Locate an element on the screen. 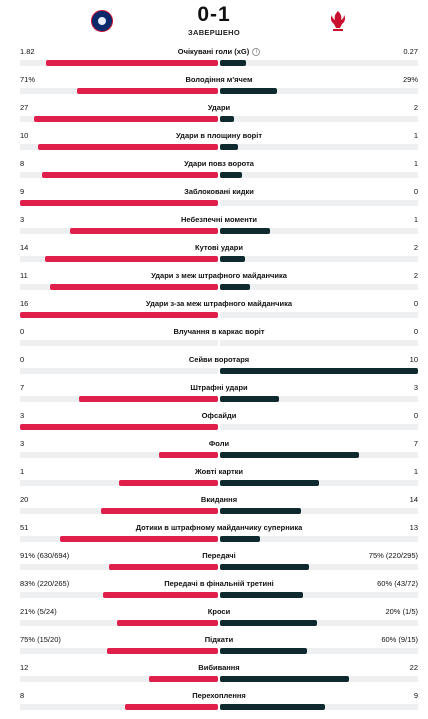 This screenshot has height=719, width=428. stat-name: Очікувані голи (xG) i is located at coordinates (219, 52).